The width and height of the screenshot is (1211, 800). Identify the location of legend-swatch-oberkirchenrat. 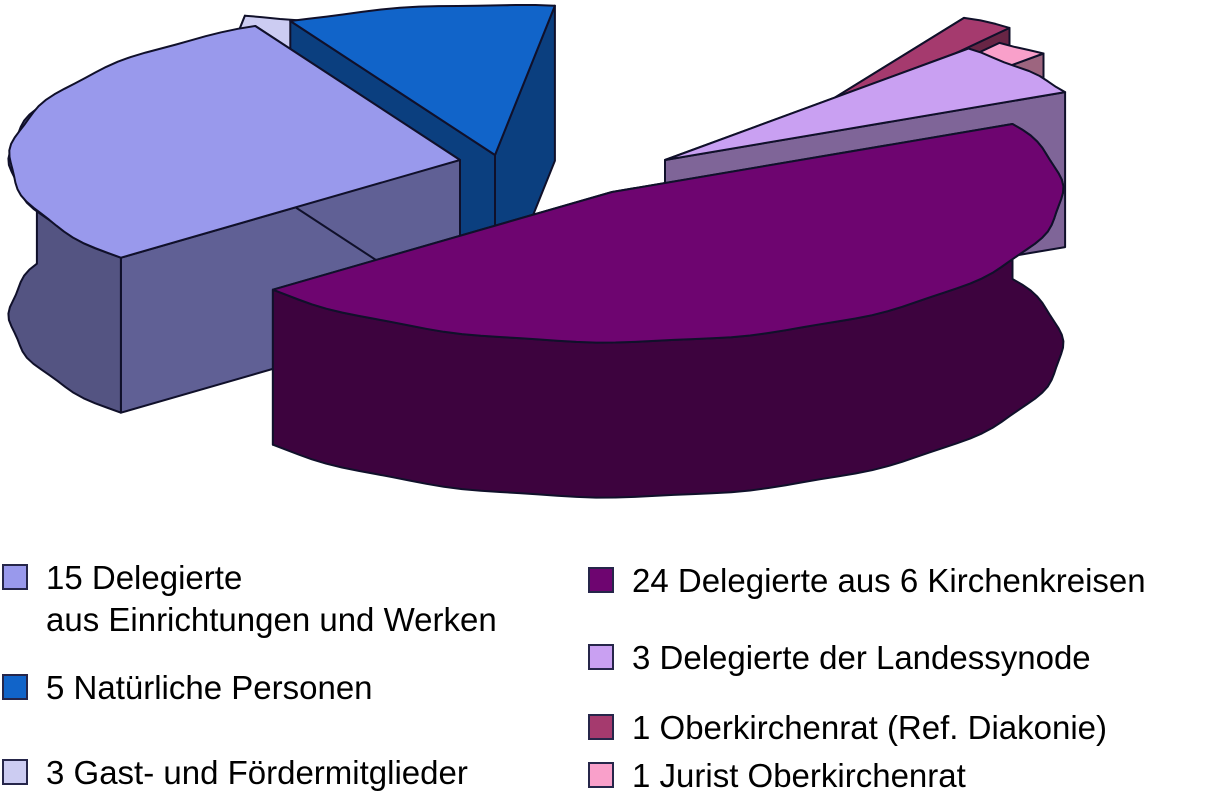
(601, 727).